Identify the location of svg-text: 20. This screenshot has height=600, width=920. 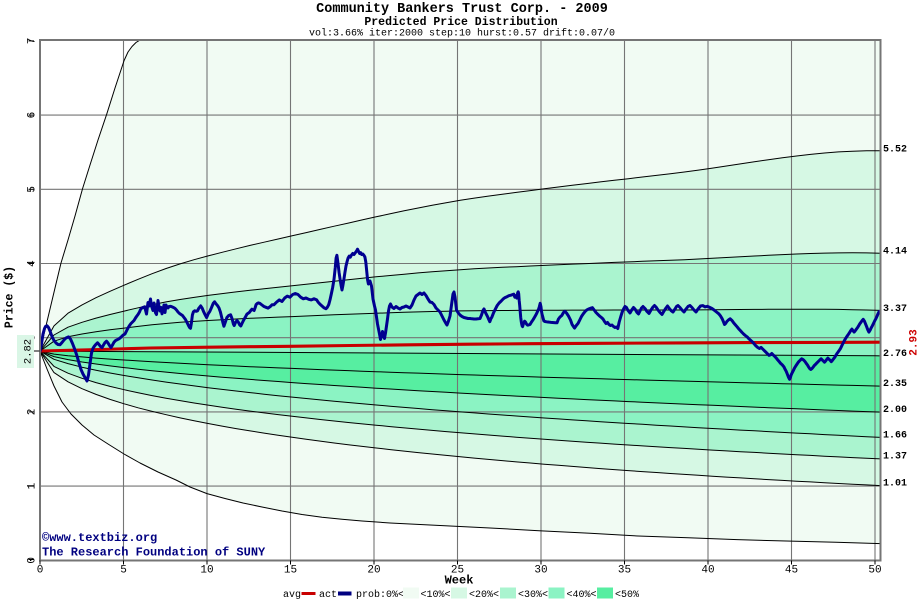
(373, 570).